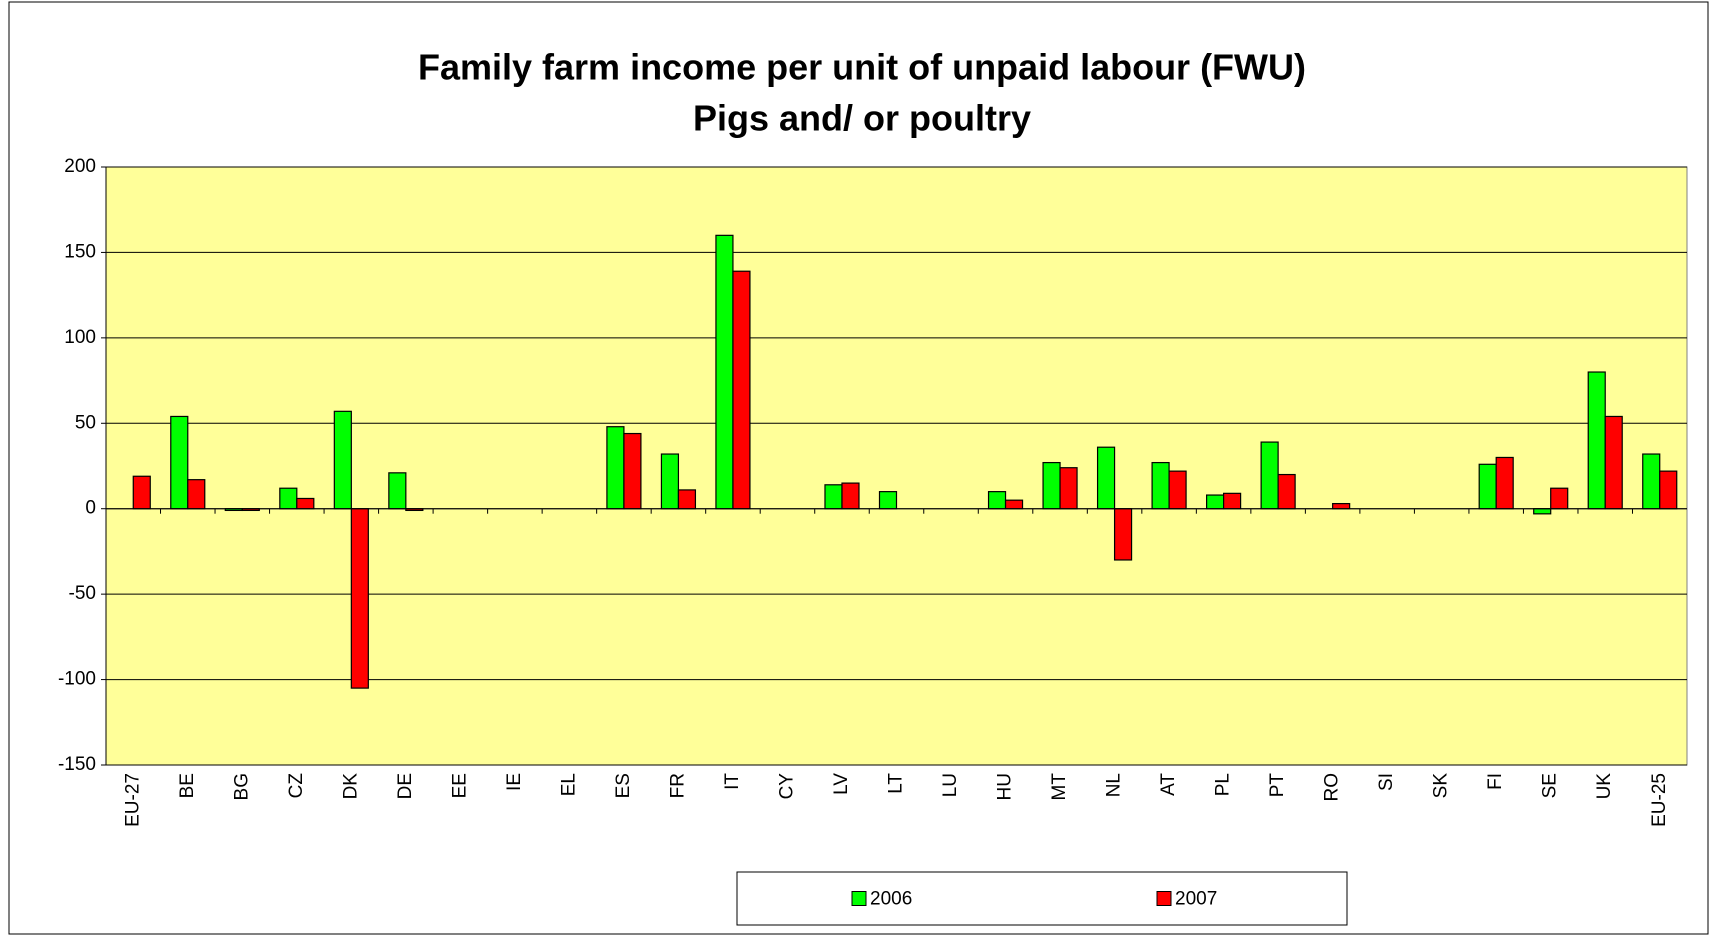 This screenshot has width=1709, height=935. Describe the element at coordinates (568, 784) in the screenshot. I see `x-tick-label: EL` at that location.